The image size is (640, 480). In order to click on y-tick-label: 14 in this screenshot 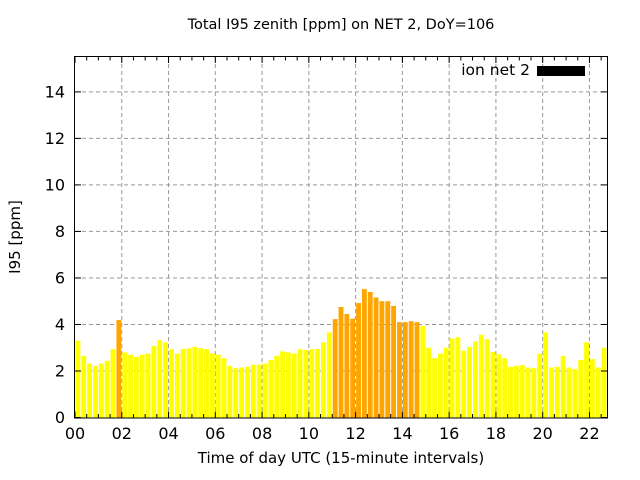, I will do `click(55, 91)`.